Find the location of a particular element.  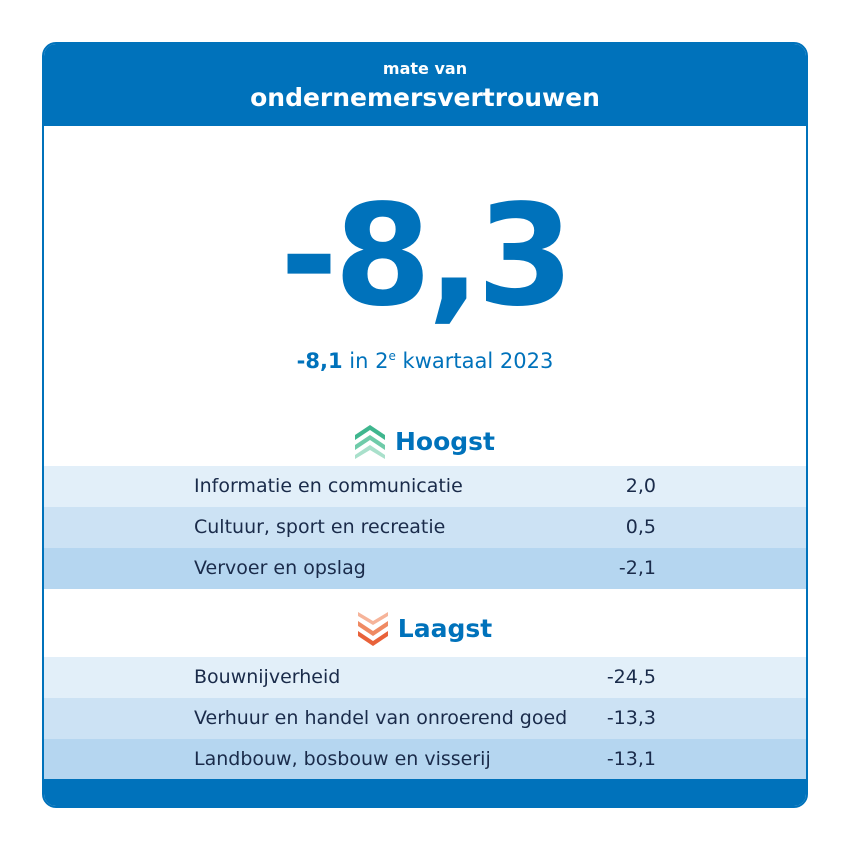

row-label: Landbouw, bosbouw en visserij is located at coordinates (342, 759).